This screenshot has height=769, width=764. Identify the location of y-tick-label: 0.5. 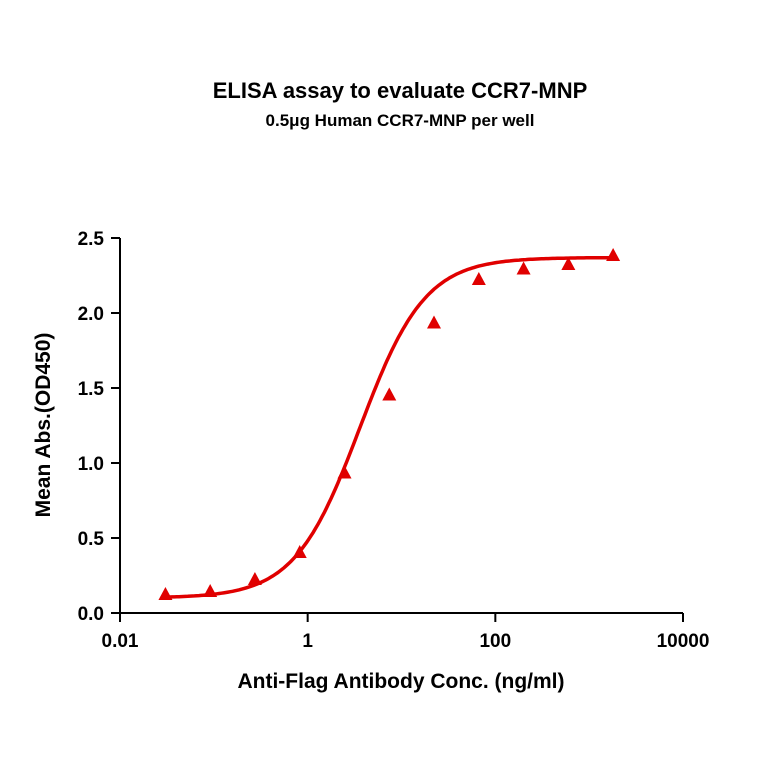
(91, 539).